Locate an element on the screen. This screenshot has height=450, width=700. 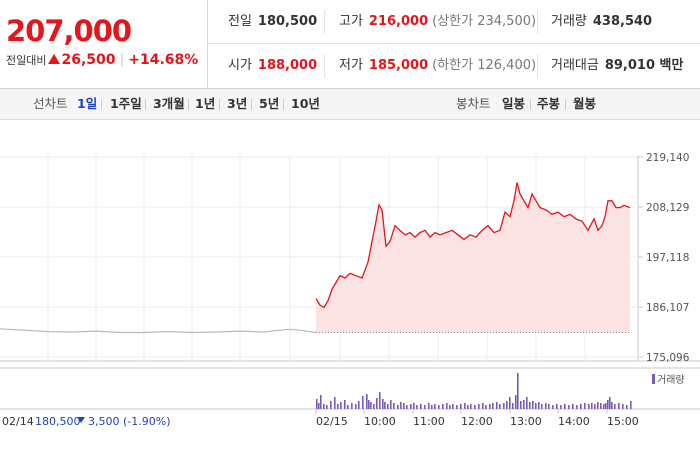
y-tick-label: 208,129 is located at coordinates (667, 208).